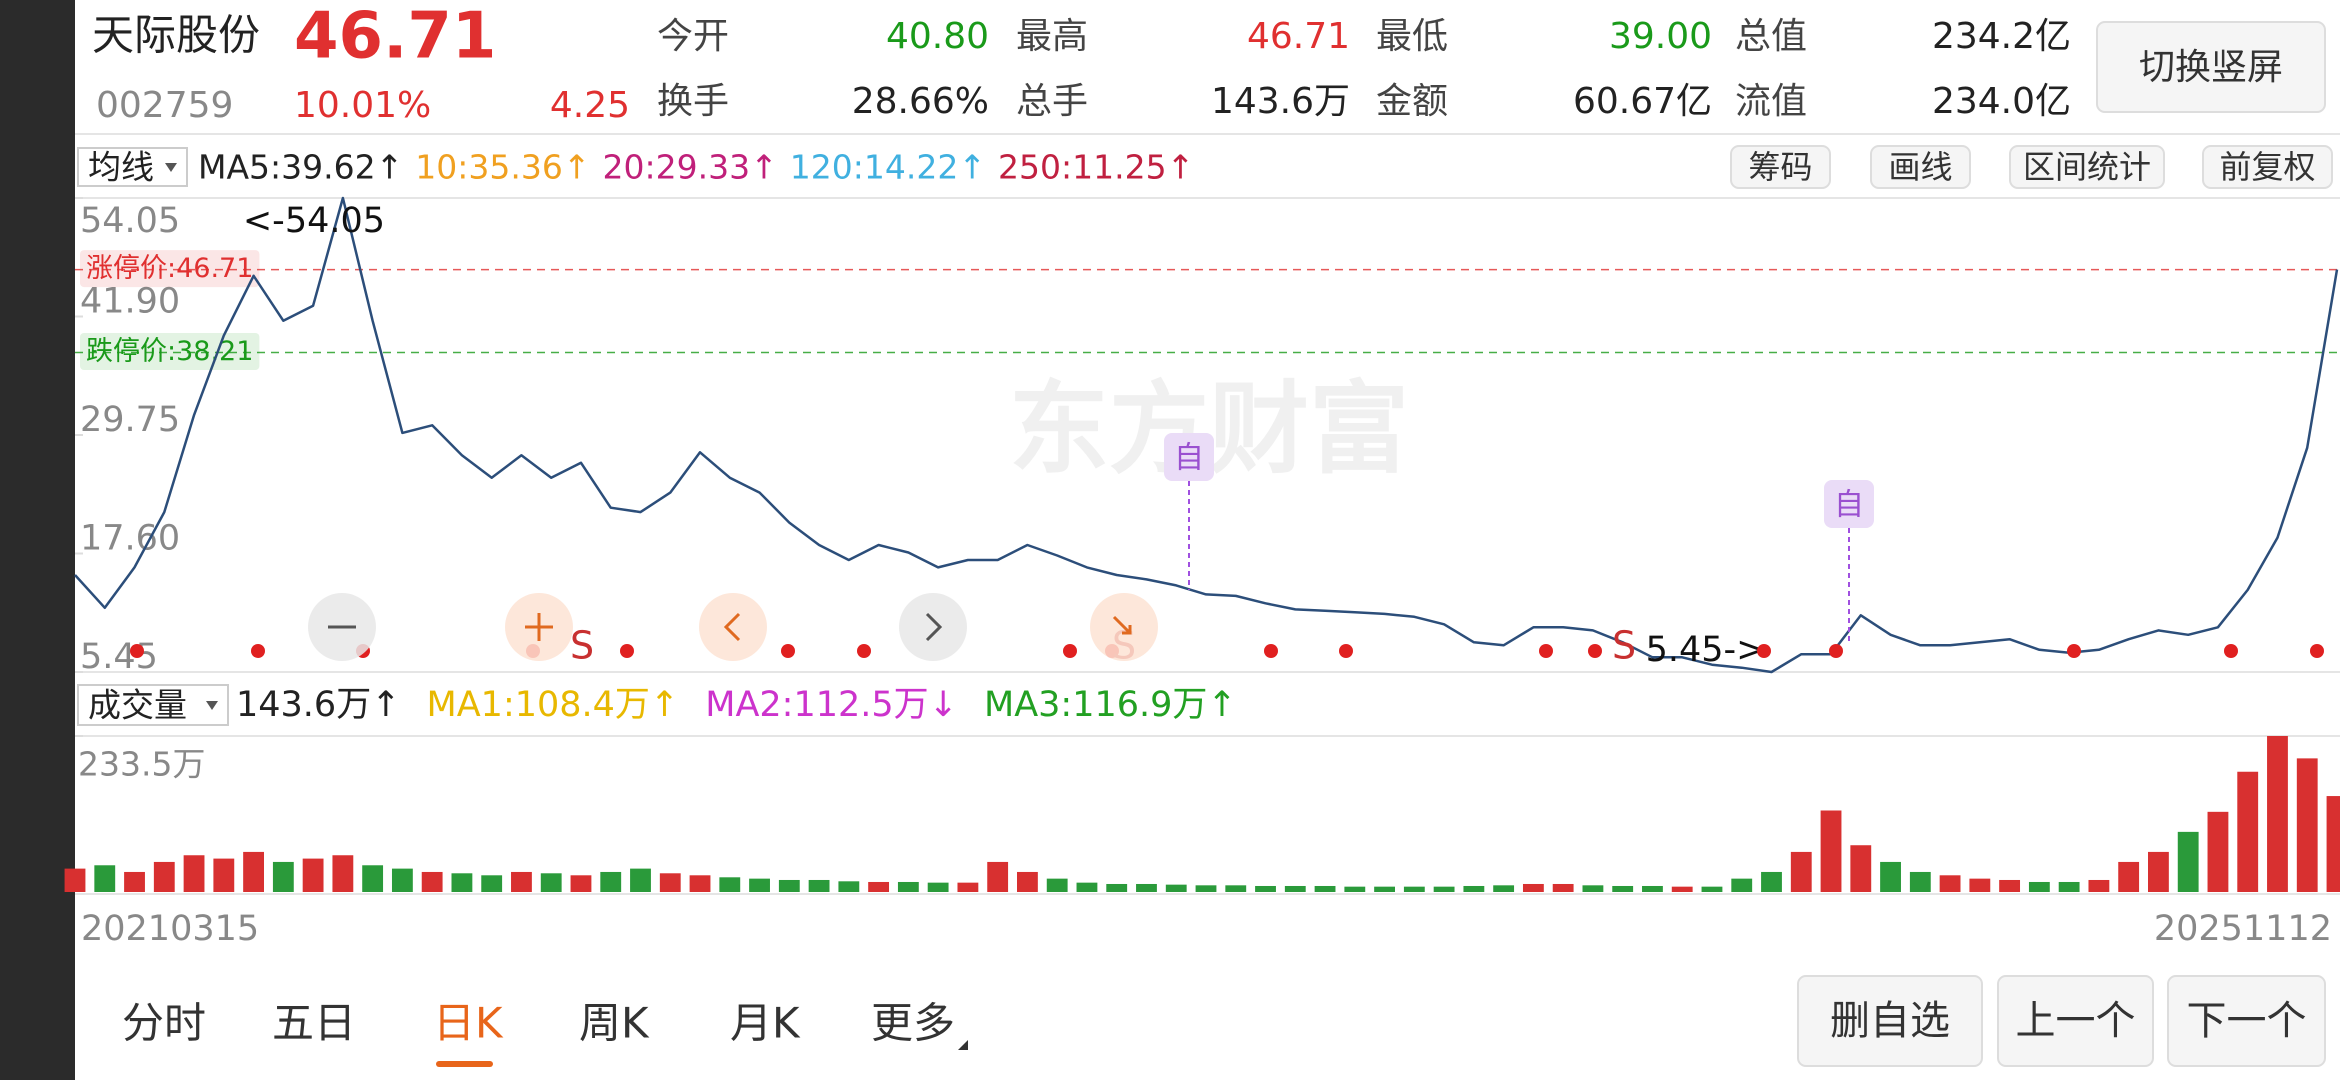 This screenshot has width=2340, height=1080. What do you see at coordinates (395, 37) in the screenshot?
I see `stock-price: 46.71` at bounding box center [395, 37].